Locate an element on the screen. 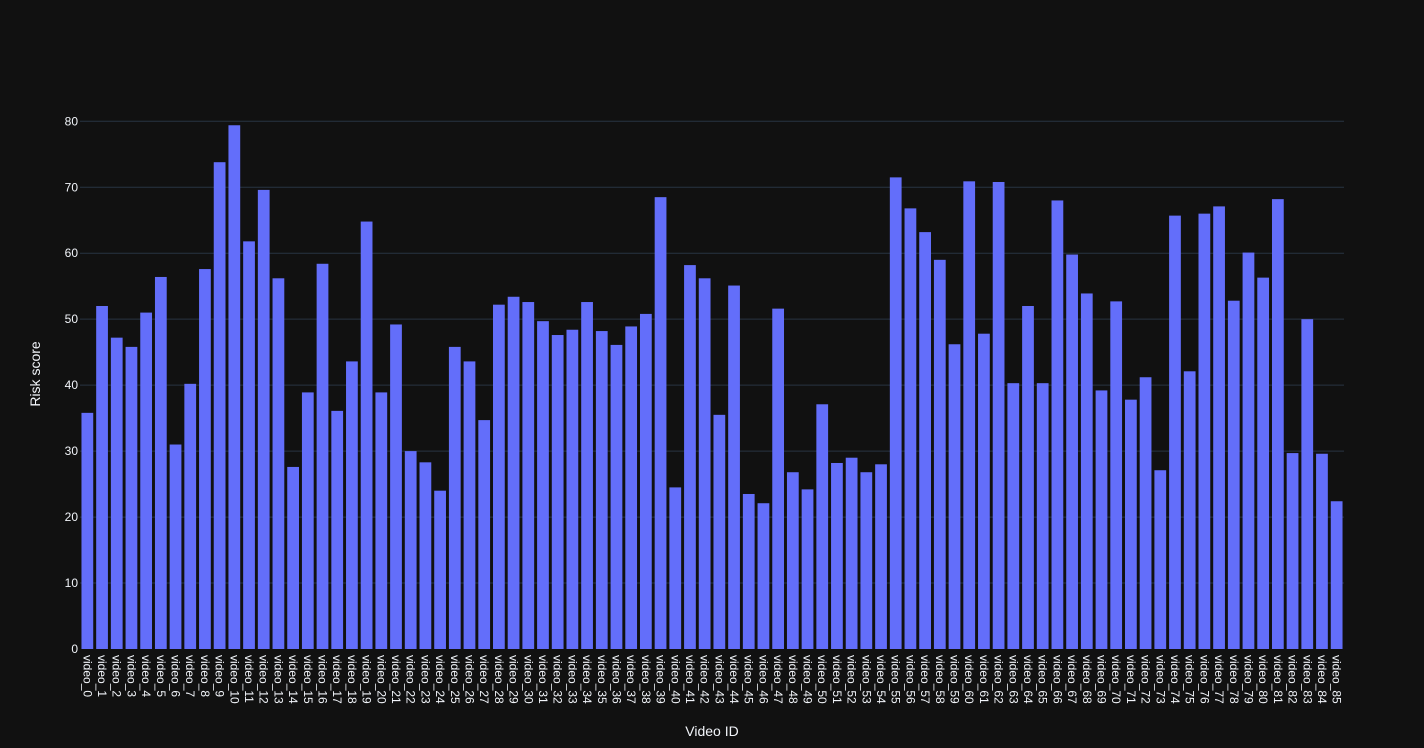 This screenshot has width=1424, height=748. x-tick-label: video_24 is located at coordinates (440, 679).